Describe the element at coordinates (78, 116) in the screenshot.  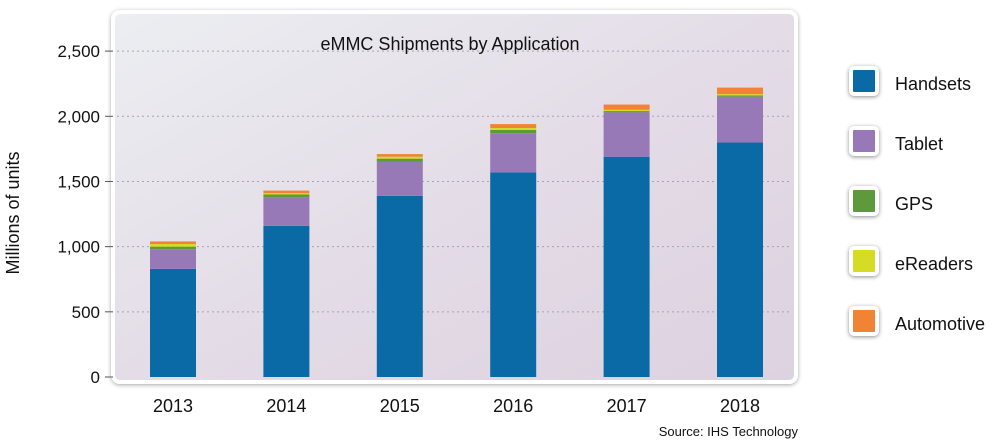
I see `y-tick-label: 2,000` at that location.